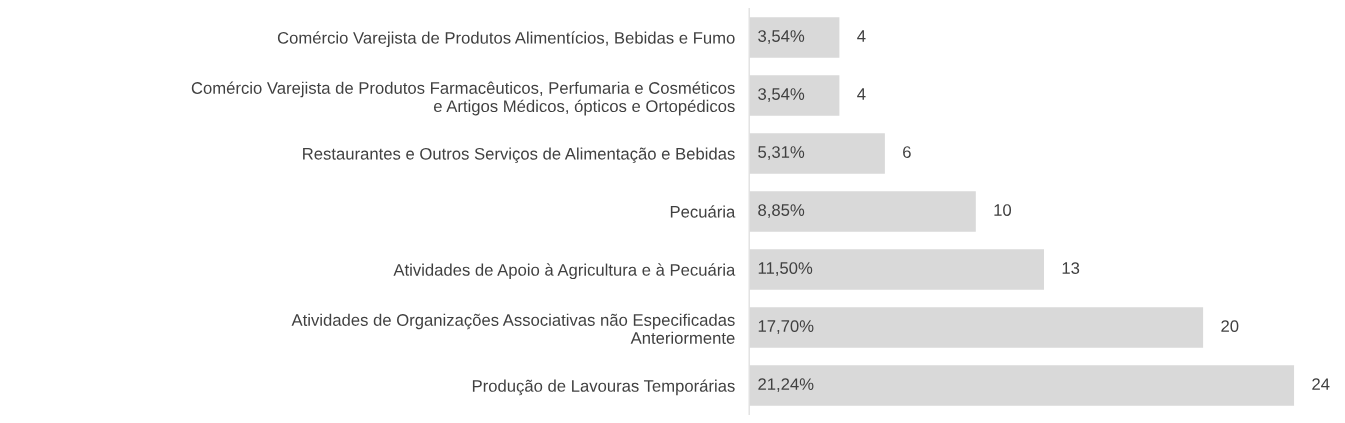 Image resolution: width=1345 pixels, height=423 pixels. What do you see at coordinates (781, 211) in the screenshot?
I see `annotation: 8,85%` at bounding box center [781, 211].